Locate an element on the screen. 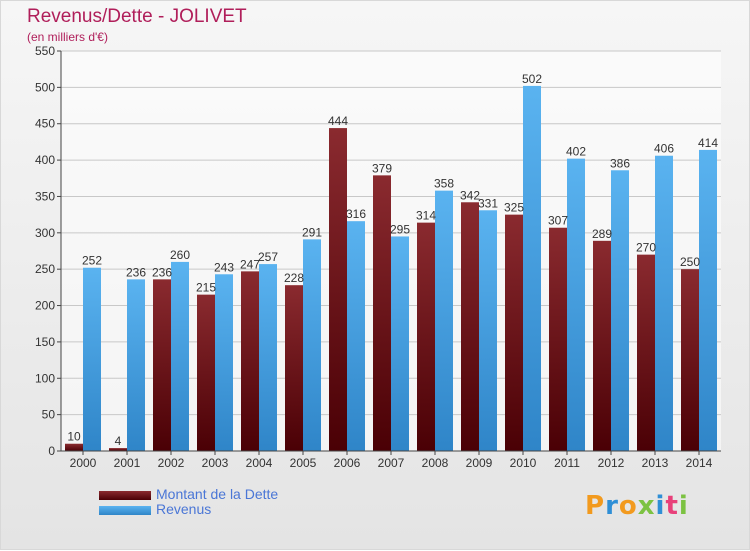 Image resolution: width=750 pixels, height=551 pixels. data-label: 243 is located at coordinates (224, 267).